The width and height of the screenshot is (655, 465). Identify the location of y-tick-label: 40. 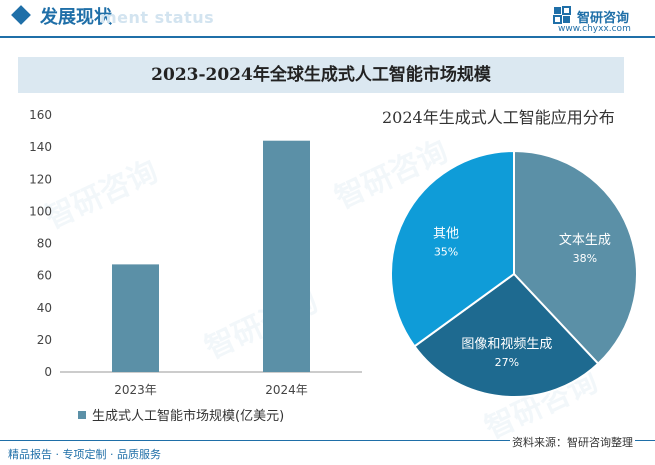
(44, 308).